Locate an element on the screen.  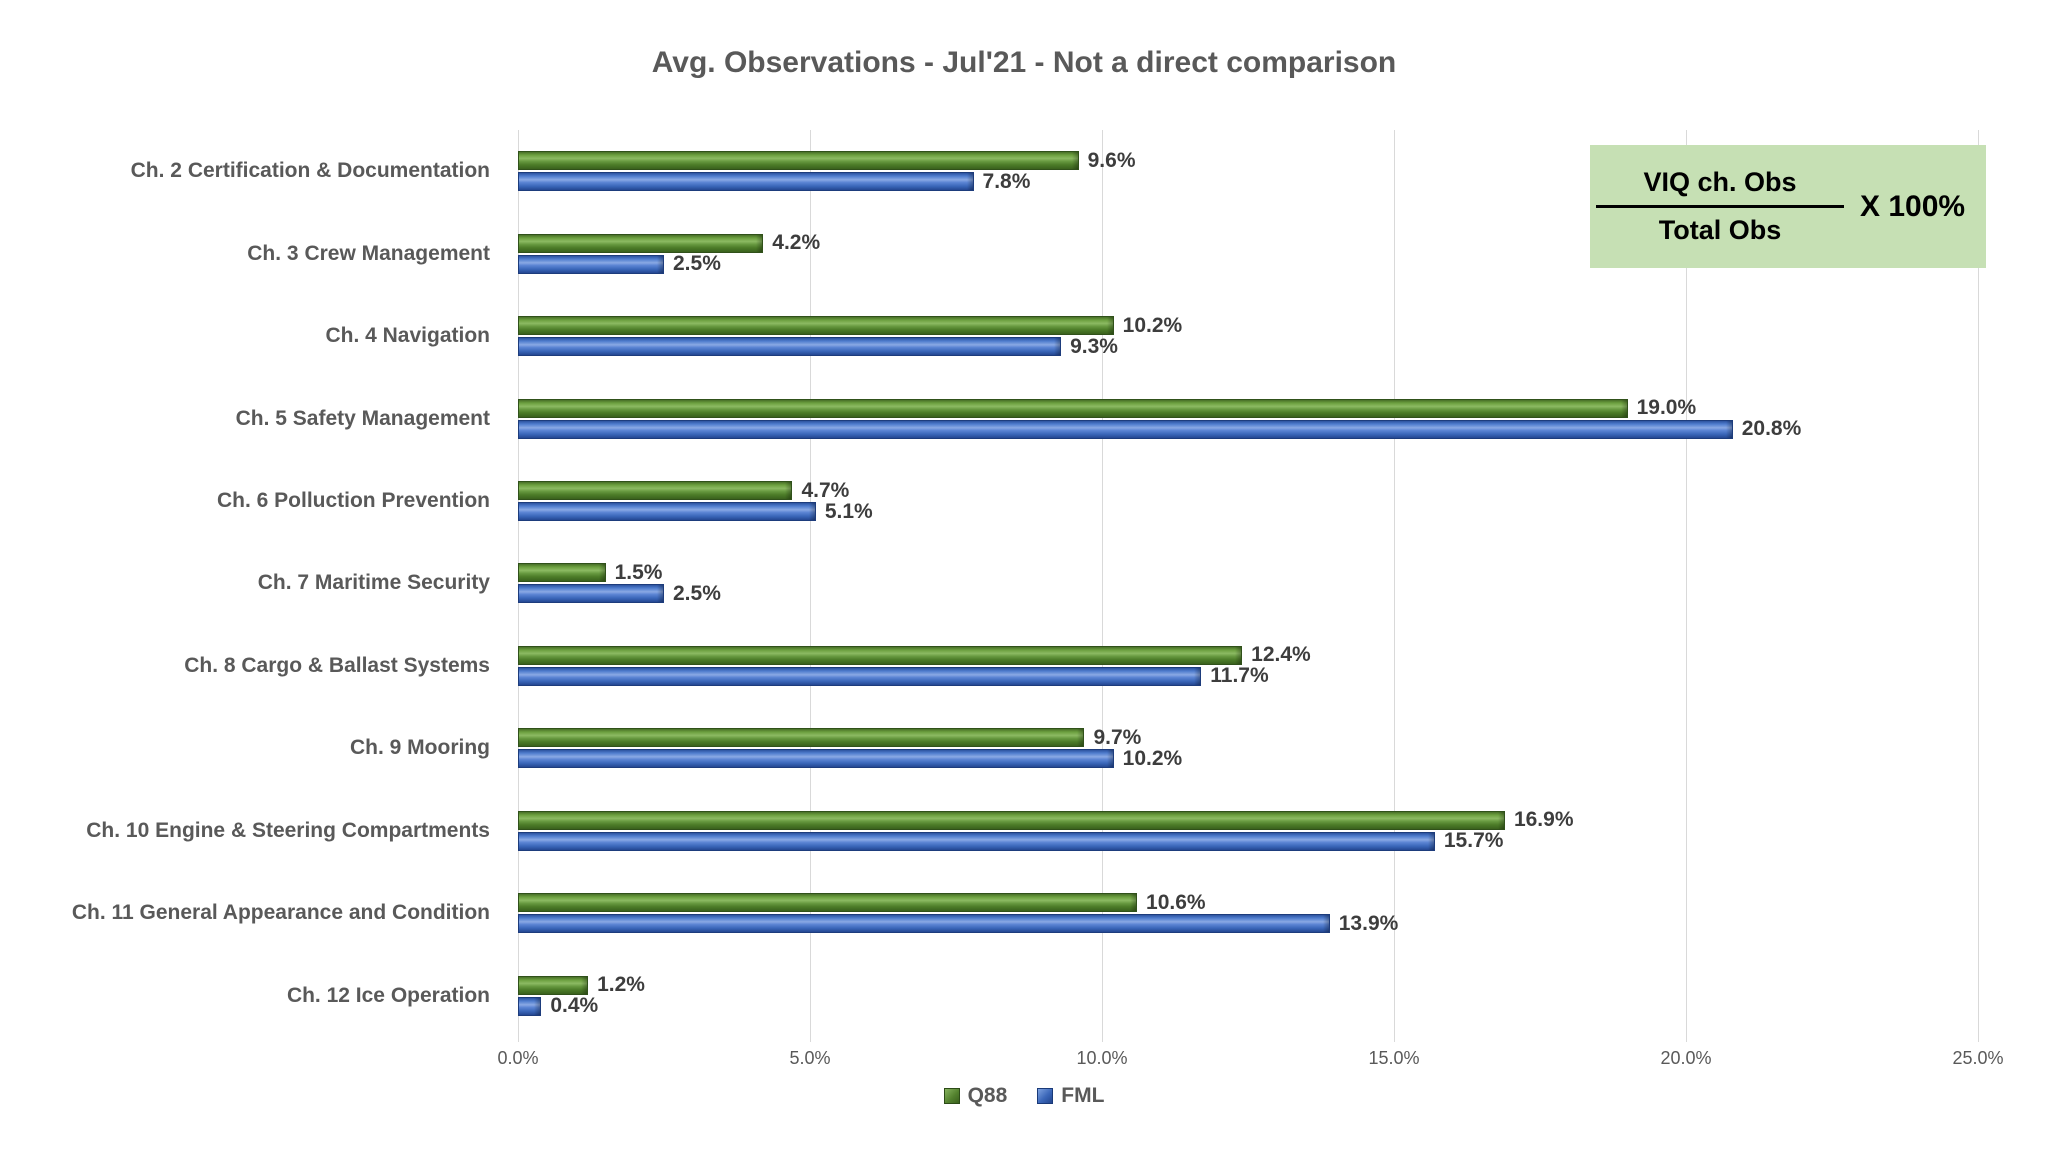
bar-track: 10.6% is located at coordinates (1248, 902).